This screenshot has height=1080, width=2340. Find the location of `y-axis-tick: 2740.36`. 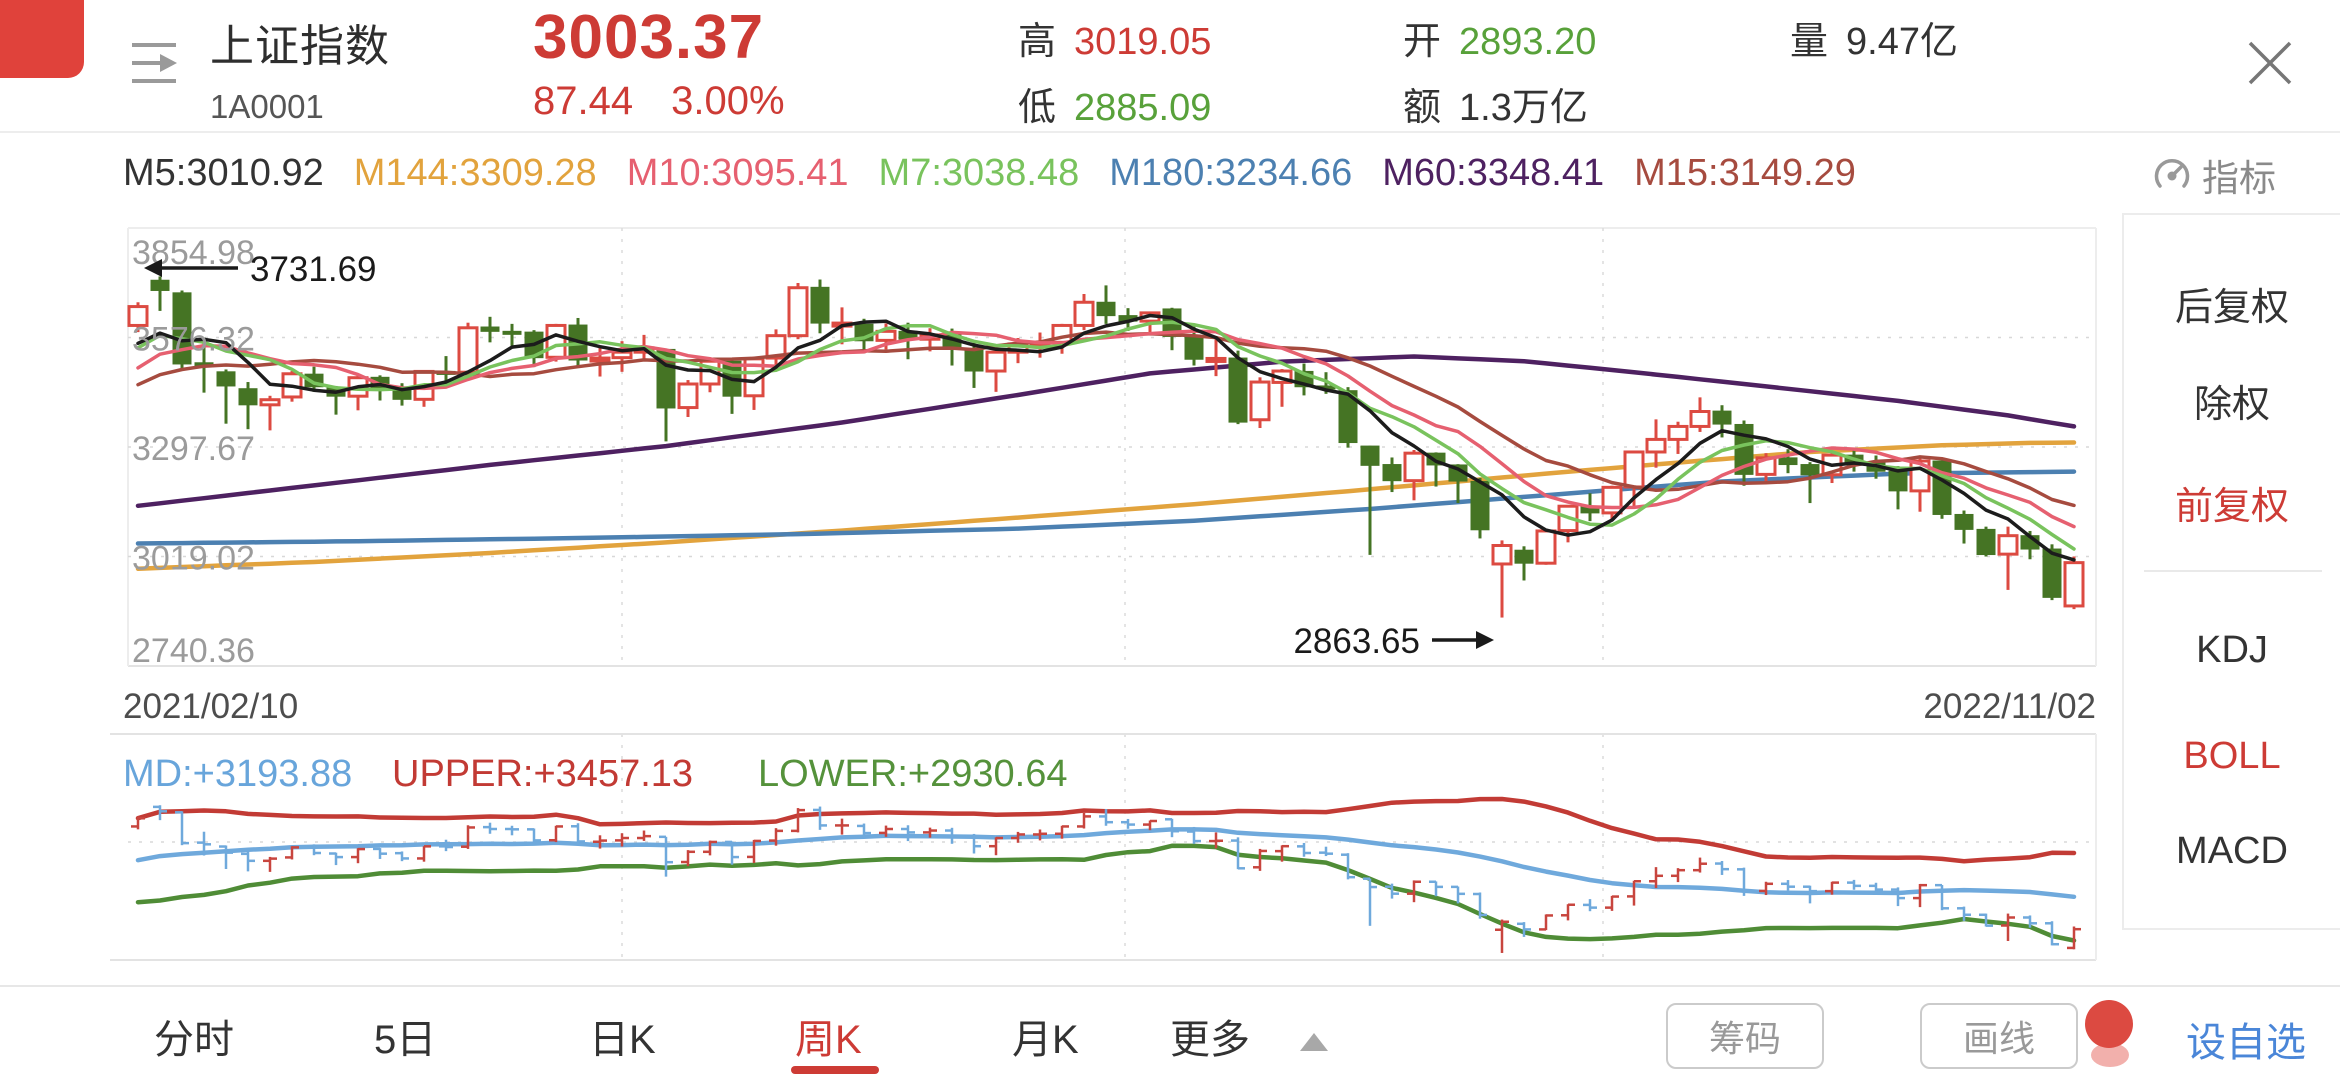

y-axis-tick: 2740.36 is located at coordinates (193, 651).